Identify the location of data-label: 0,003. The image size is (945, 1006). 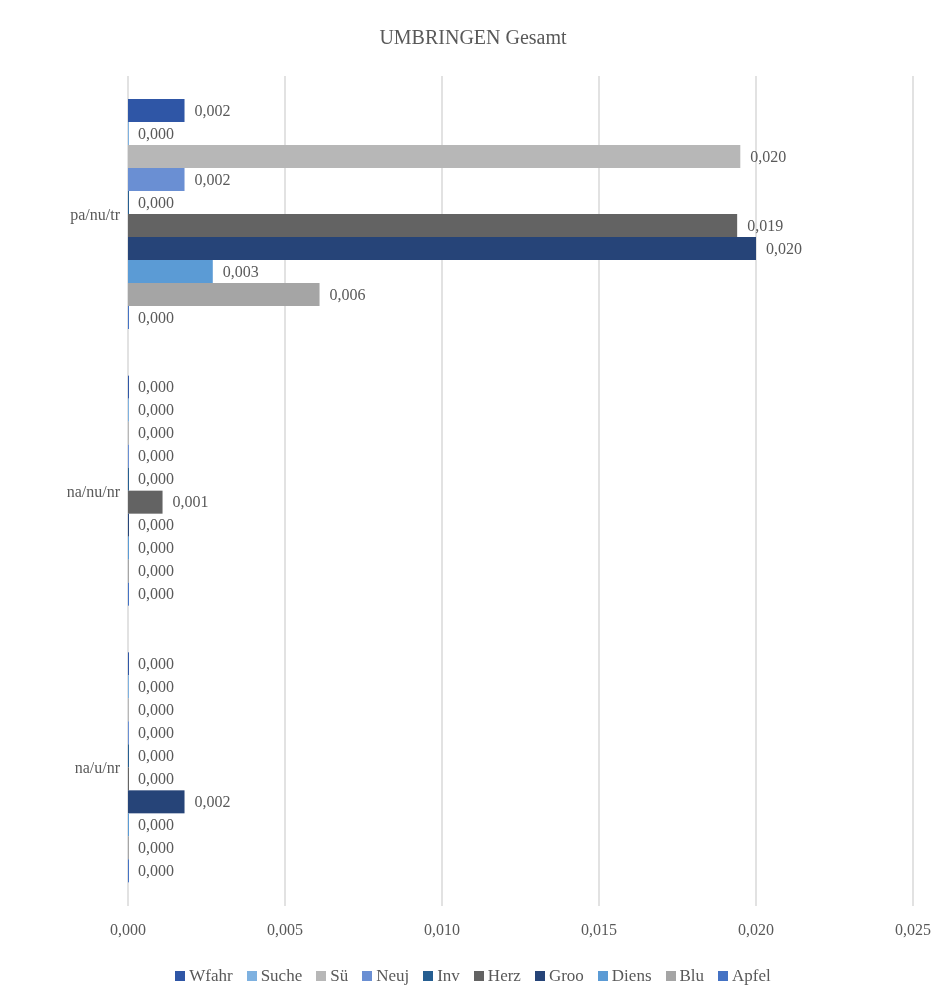
(240, 271).